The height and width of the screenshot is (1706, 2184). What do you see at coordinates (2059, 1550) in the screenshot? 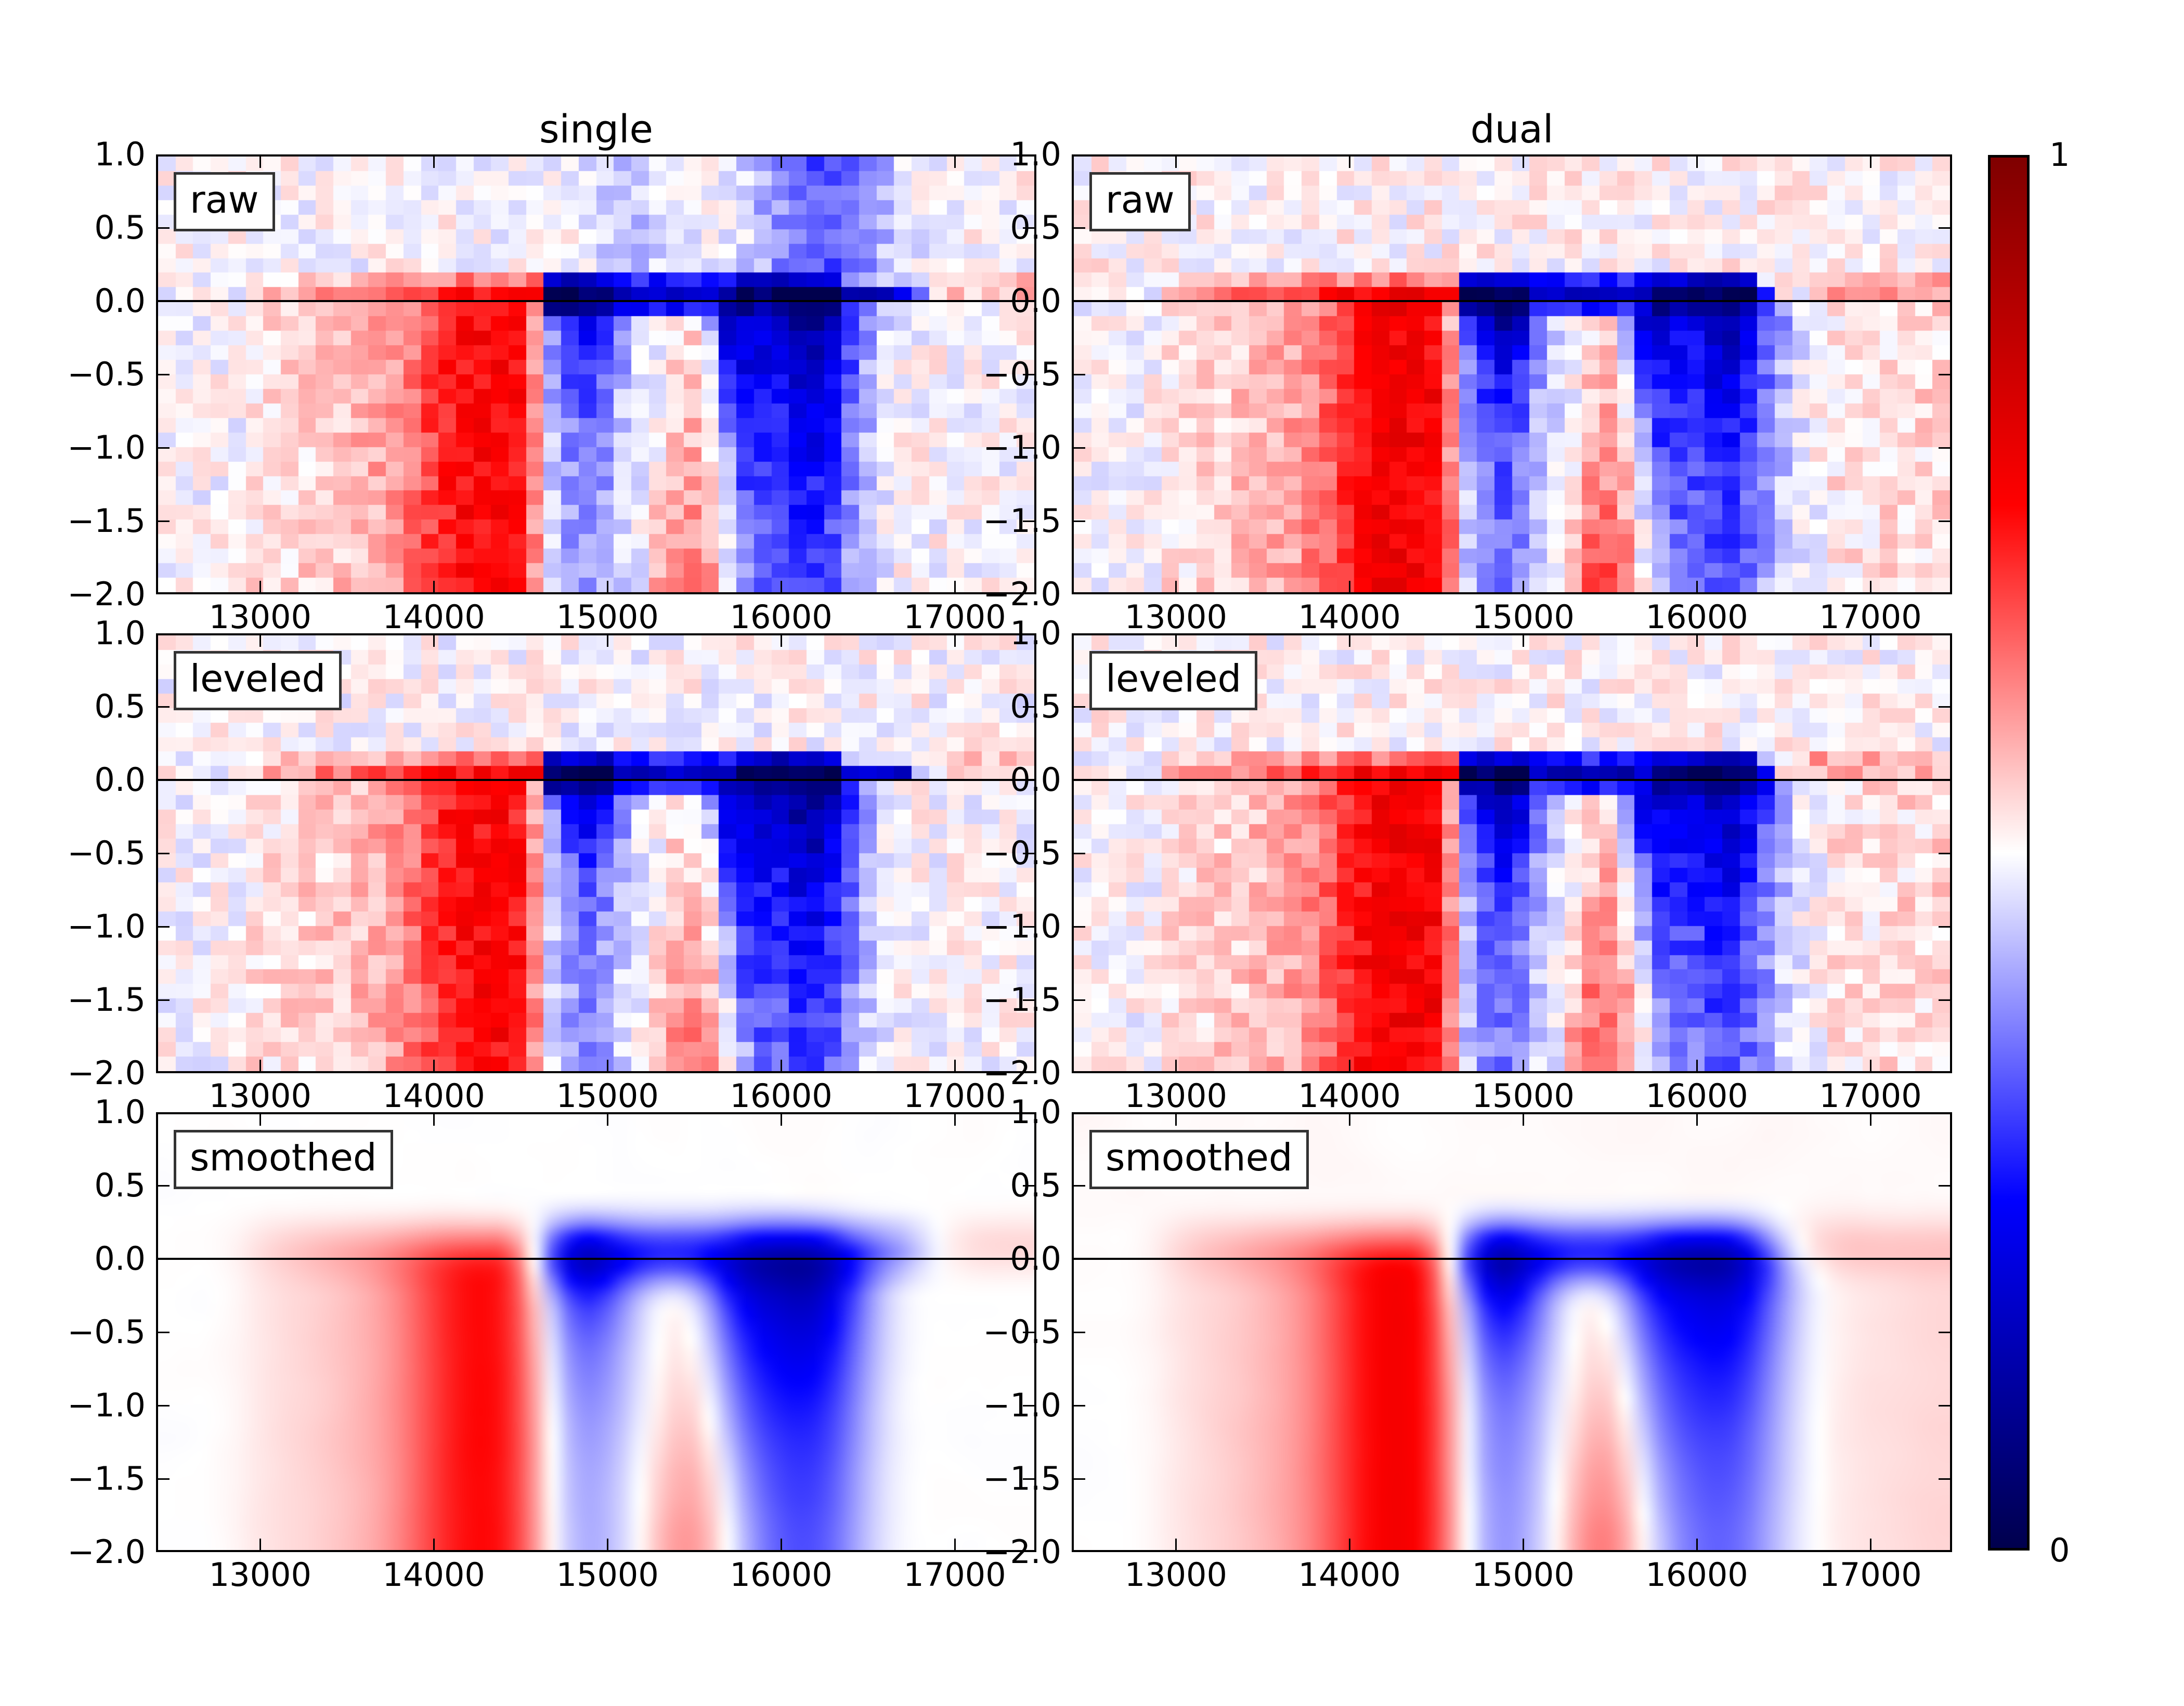
I see `colorbar-min-label: 0` at bounding box center [2059, 1550].